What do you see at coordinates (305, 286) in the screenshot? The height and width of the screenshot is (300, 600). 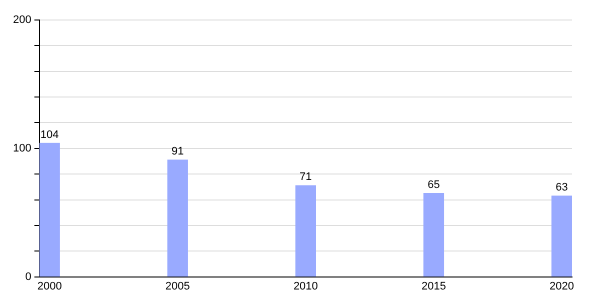 I see `x-tick-label: 2010` at bounding box center [305, 286].